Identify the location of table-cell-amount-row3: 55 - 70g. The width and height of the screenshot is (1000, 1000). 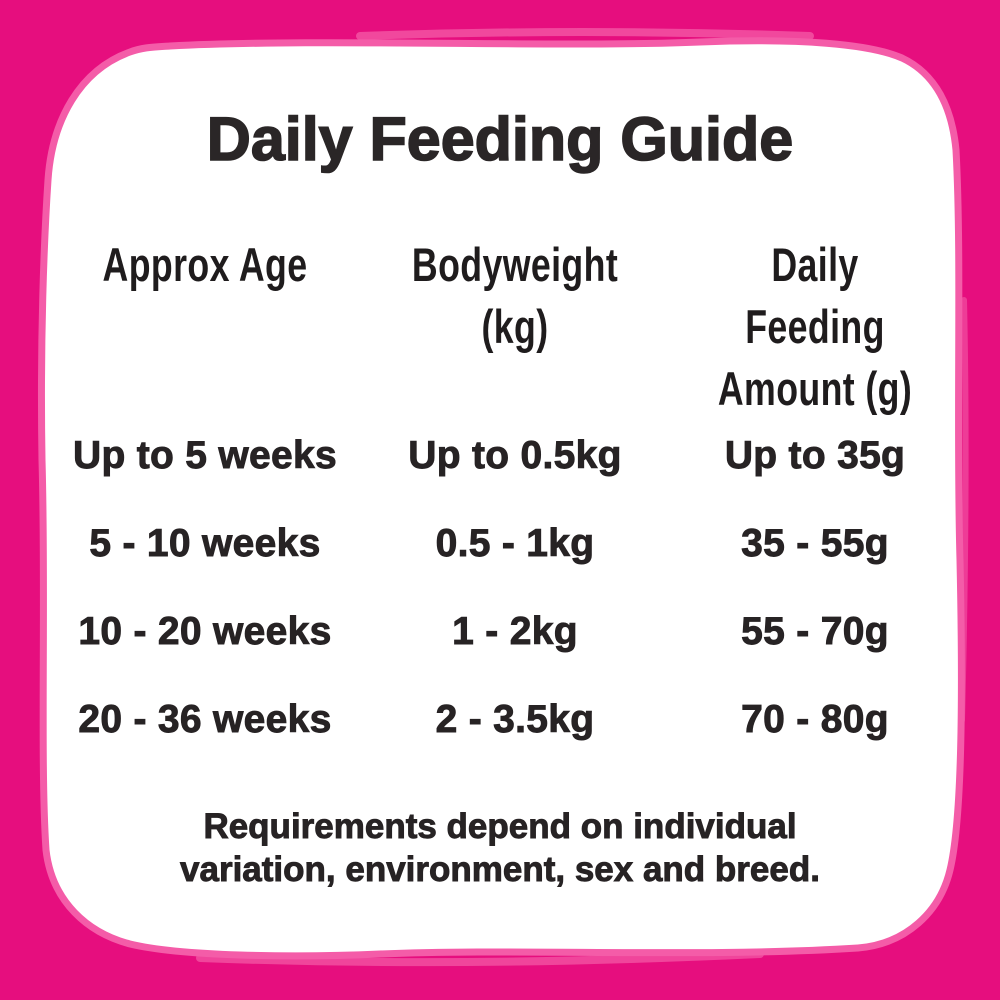
(815, 632).